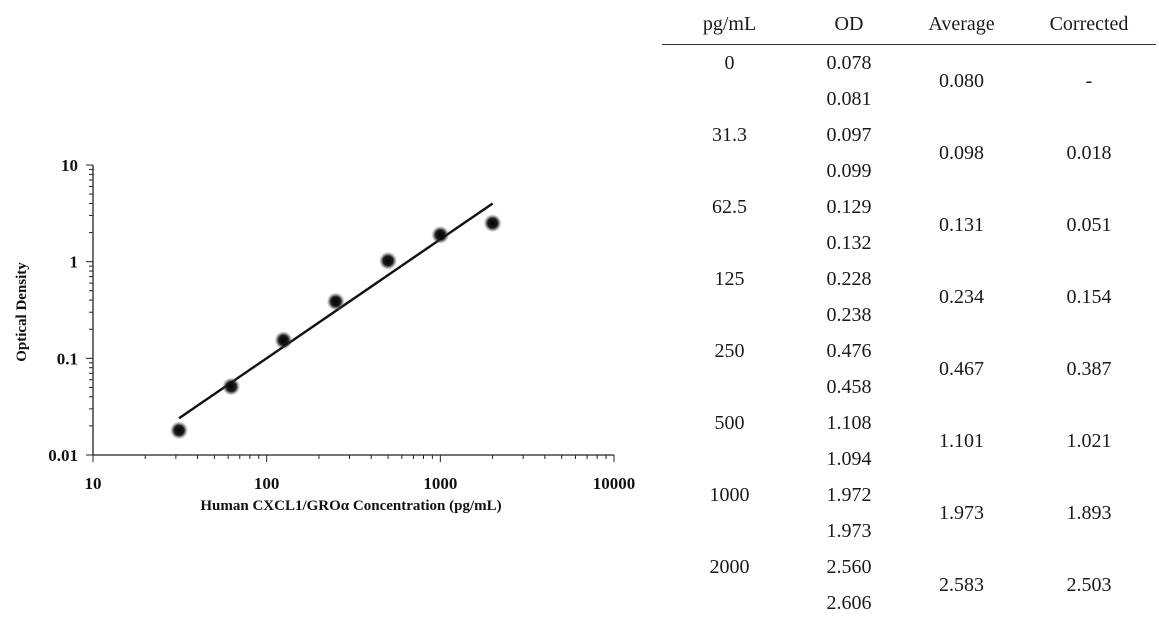 Image resolution: width=1159 pixels, height=621 pixels. I want to click on header-corrected: Corrected, so click(1089, 24).